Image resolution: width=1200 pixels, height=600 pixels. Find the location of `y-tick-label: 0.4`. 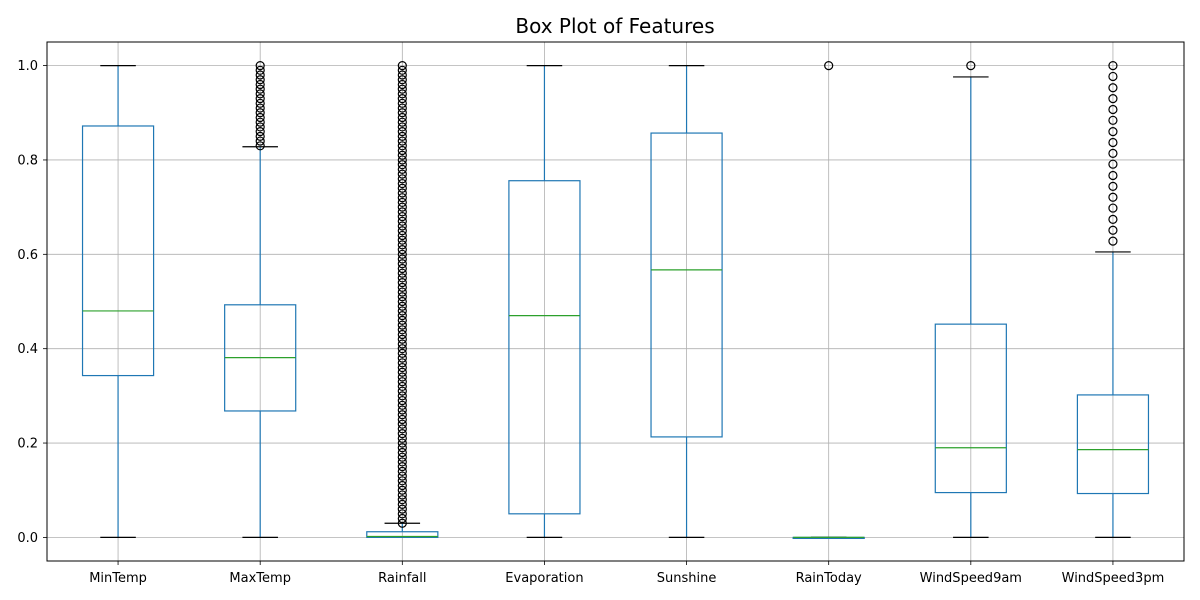

y-tick-label: 0.4 is located at coordinates (27, 349).